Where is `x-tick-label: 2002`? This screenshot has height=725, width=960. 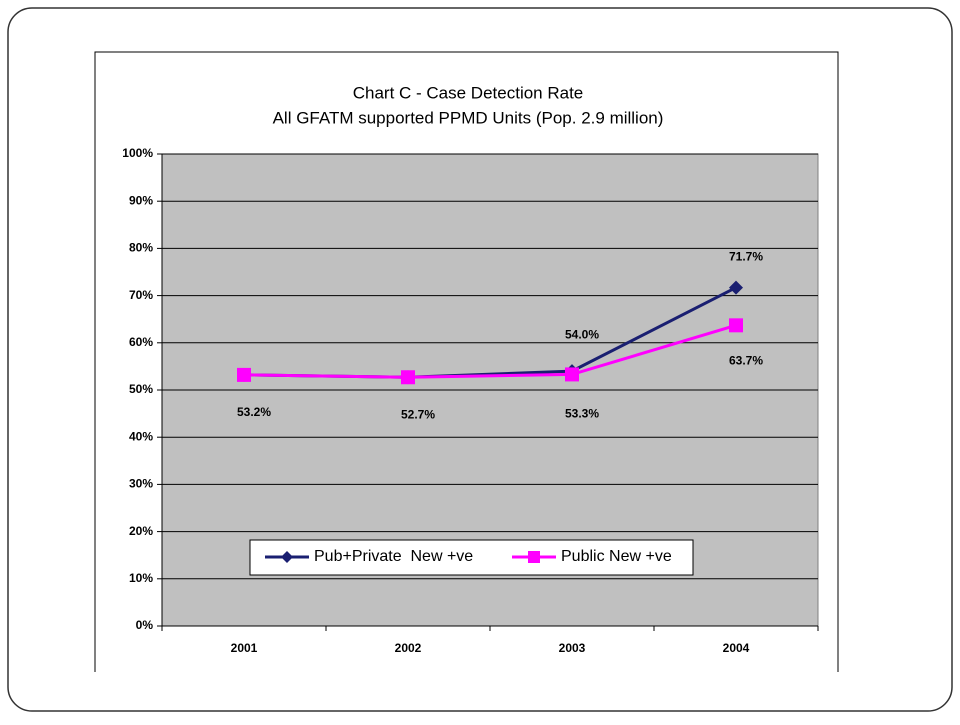 x-tick-label: 2002 is located at coordinates (408, 648).